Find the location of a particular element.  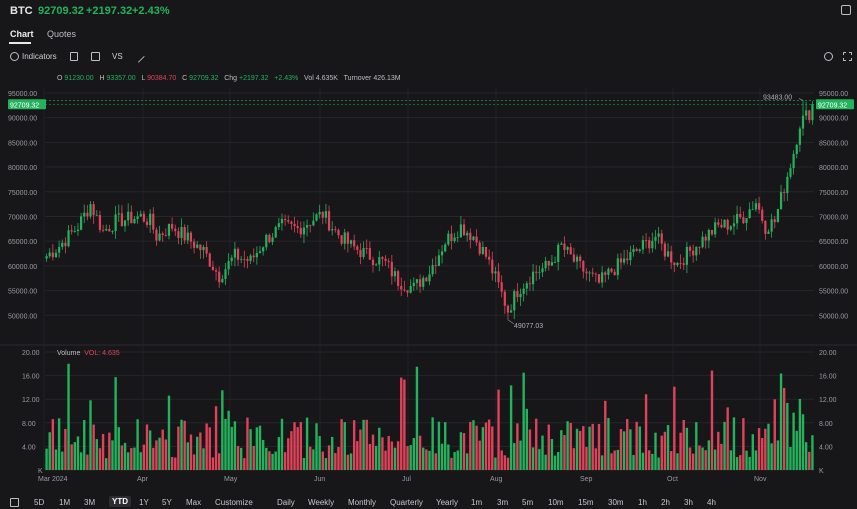

fullscreen-icon is located at coordinates (847, 56).